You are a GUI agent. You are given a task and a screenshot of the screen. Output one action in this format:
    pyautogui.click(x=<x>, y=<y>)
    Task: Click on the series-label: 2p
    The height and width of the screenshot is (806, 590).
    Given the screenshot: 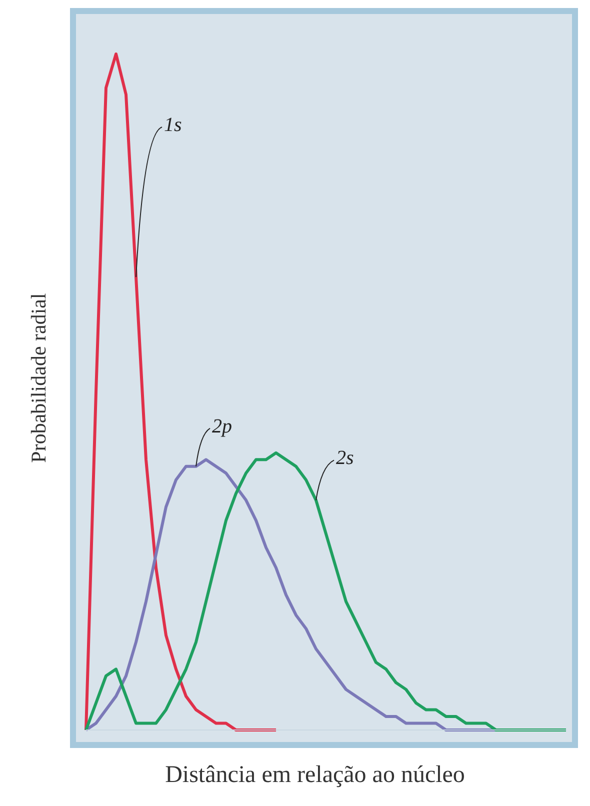 What is the action you would take?
    pyautogui.click(x=222, y=426)
    